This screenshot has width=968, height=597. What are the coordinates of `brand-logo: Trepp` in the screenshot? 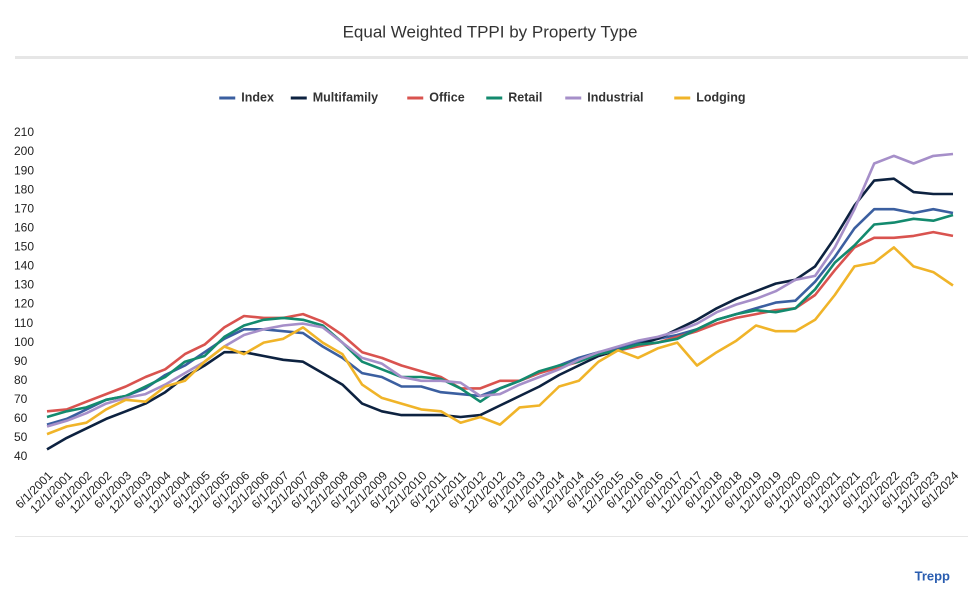 It's located at (932, 575).